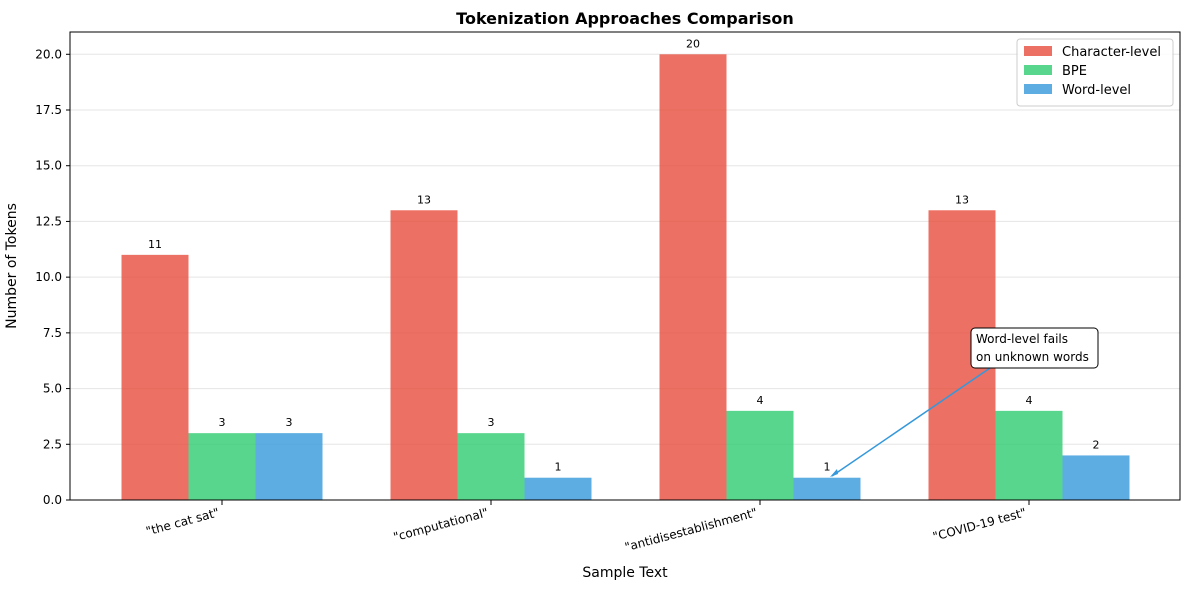 Image resolution: width=1189 pixels, height=590 pixels. I want to click on y-tick-label: 5.0, so click(52, 389).